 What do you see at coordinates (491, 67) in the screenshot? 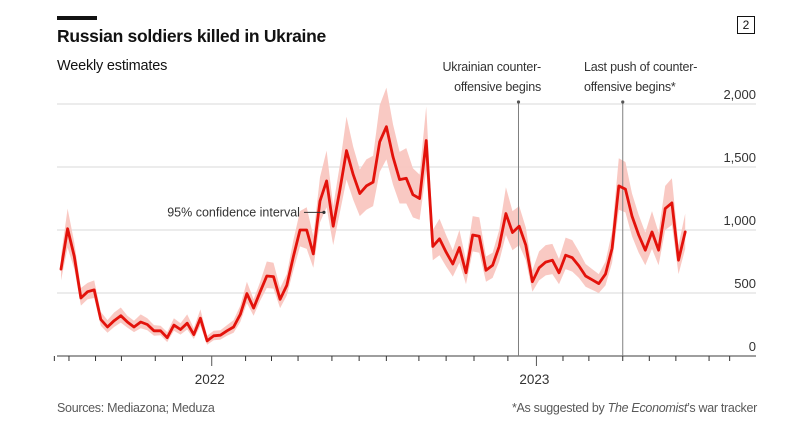
I see `annotation-counteroffensive-line1: Ukrainian counter-` at bounding box center [491, 67].